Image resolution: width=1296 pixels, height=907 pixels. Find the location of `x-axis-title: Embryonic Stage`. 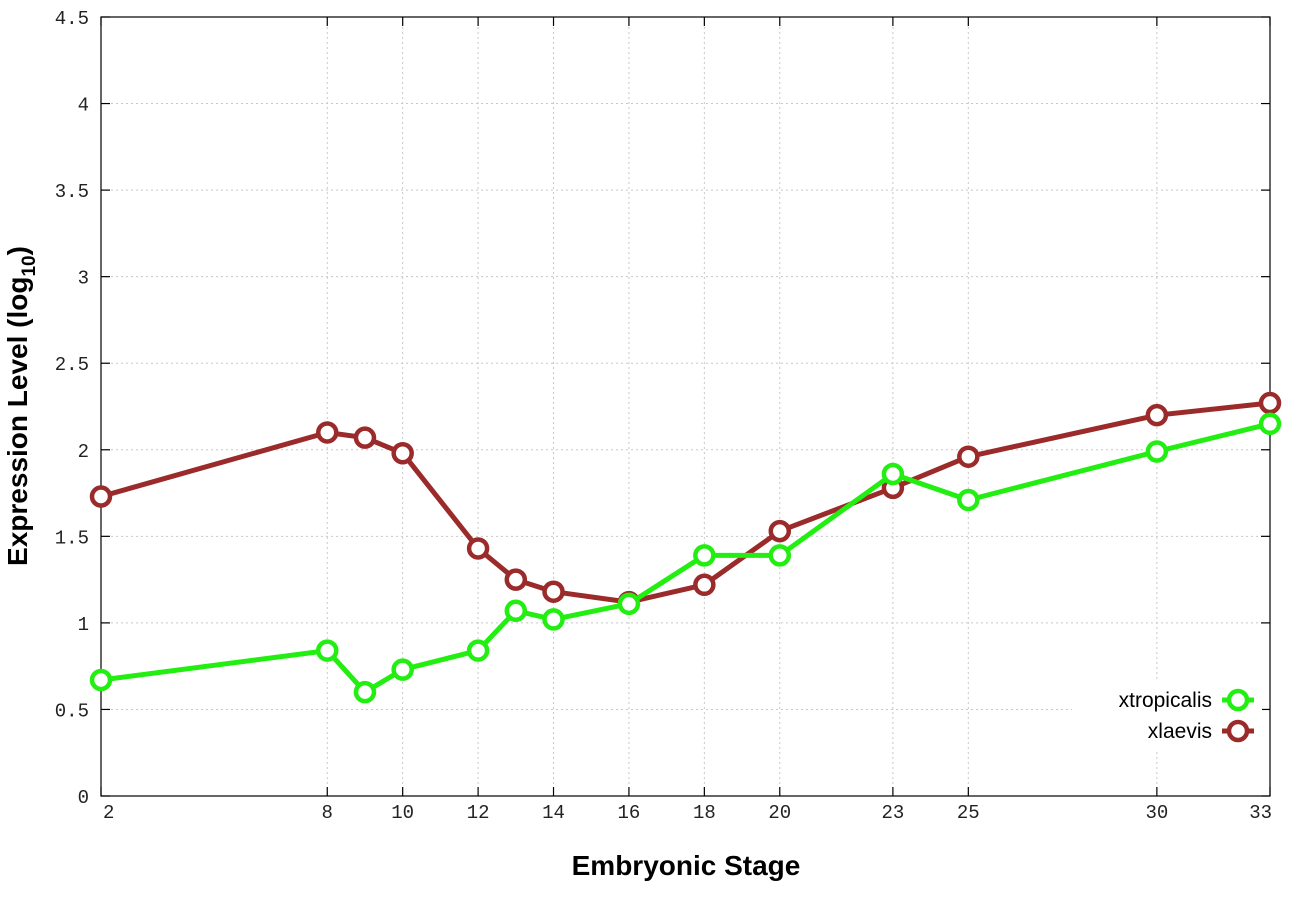

x-axis-title: Embryonic Stage is located at coordinates (686, 865).